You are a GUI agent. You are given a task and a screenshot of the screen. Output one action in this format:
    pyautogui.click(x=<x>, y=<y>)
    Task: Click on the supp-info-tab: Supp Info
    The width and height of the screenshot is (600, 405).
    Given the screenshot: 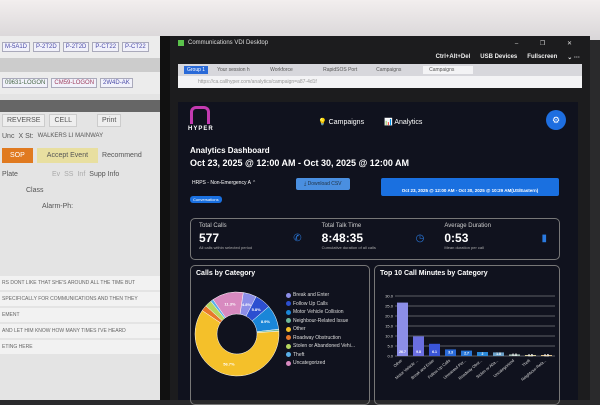 What is the action you would take?
    pyautogui.click(x=104, y=174)
    